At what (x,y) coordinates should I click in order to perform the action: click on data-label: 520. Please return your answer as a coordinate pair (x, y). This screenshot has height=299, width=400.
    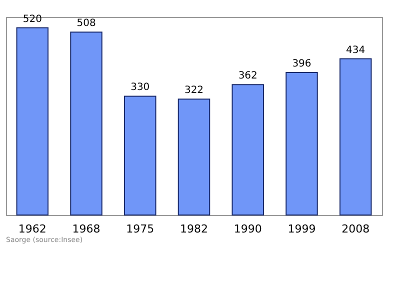
    Looking at the image, I should click on (32, 19).